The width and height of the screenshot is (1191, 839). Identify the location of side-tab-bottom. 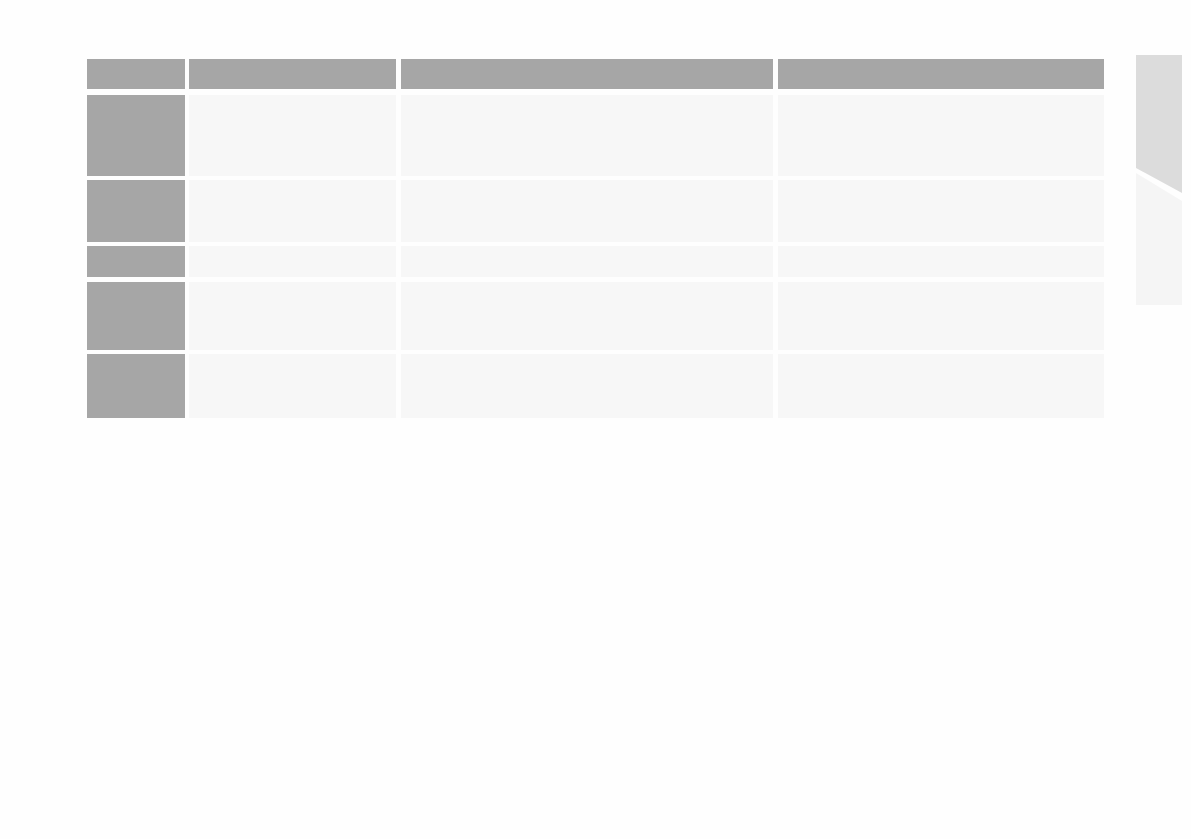
(1159, 239).